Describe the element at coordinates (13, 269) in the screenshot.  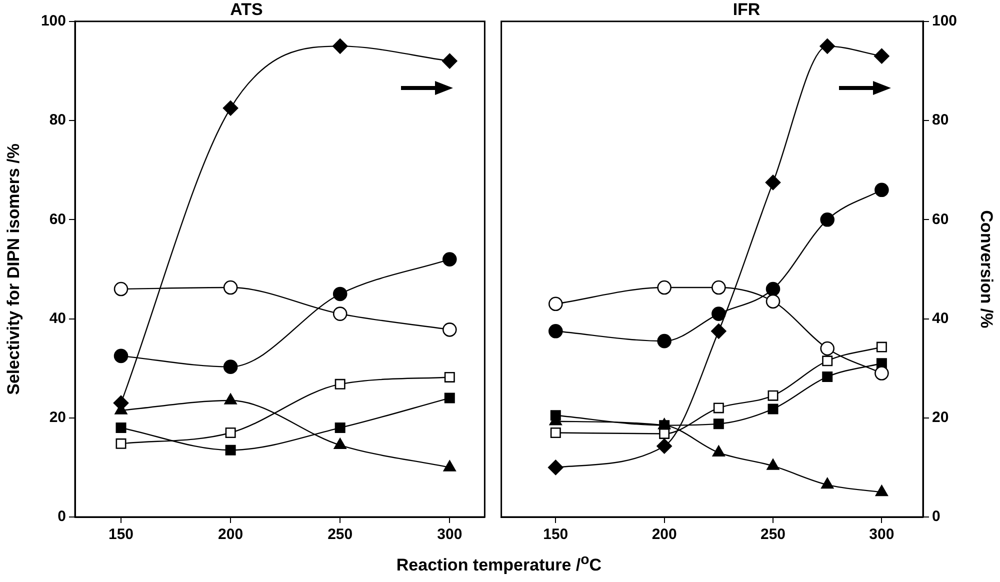
I see `y-axis-title: Selectivity for DIPN isomers /%` at that location.